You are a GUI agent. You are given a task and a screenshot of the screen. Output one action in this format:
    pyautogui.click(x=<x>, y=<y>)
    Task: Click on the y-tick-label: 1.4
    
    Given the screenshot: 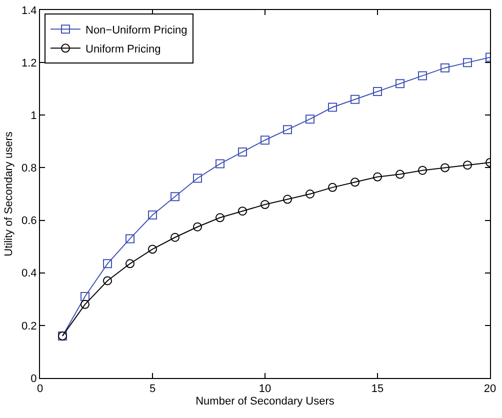 What is the action you would take?
    pyautogui.click(x=29, y=10)
    